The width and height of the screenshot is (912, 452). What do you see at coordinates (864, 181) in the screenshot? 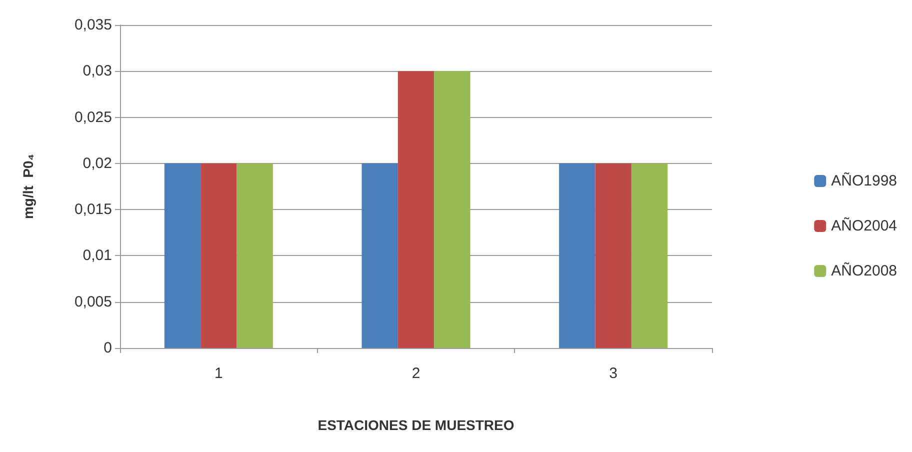
I see `legend-label: AÑO1998` at bounding box center [864, 181].